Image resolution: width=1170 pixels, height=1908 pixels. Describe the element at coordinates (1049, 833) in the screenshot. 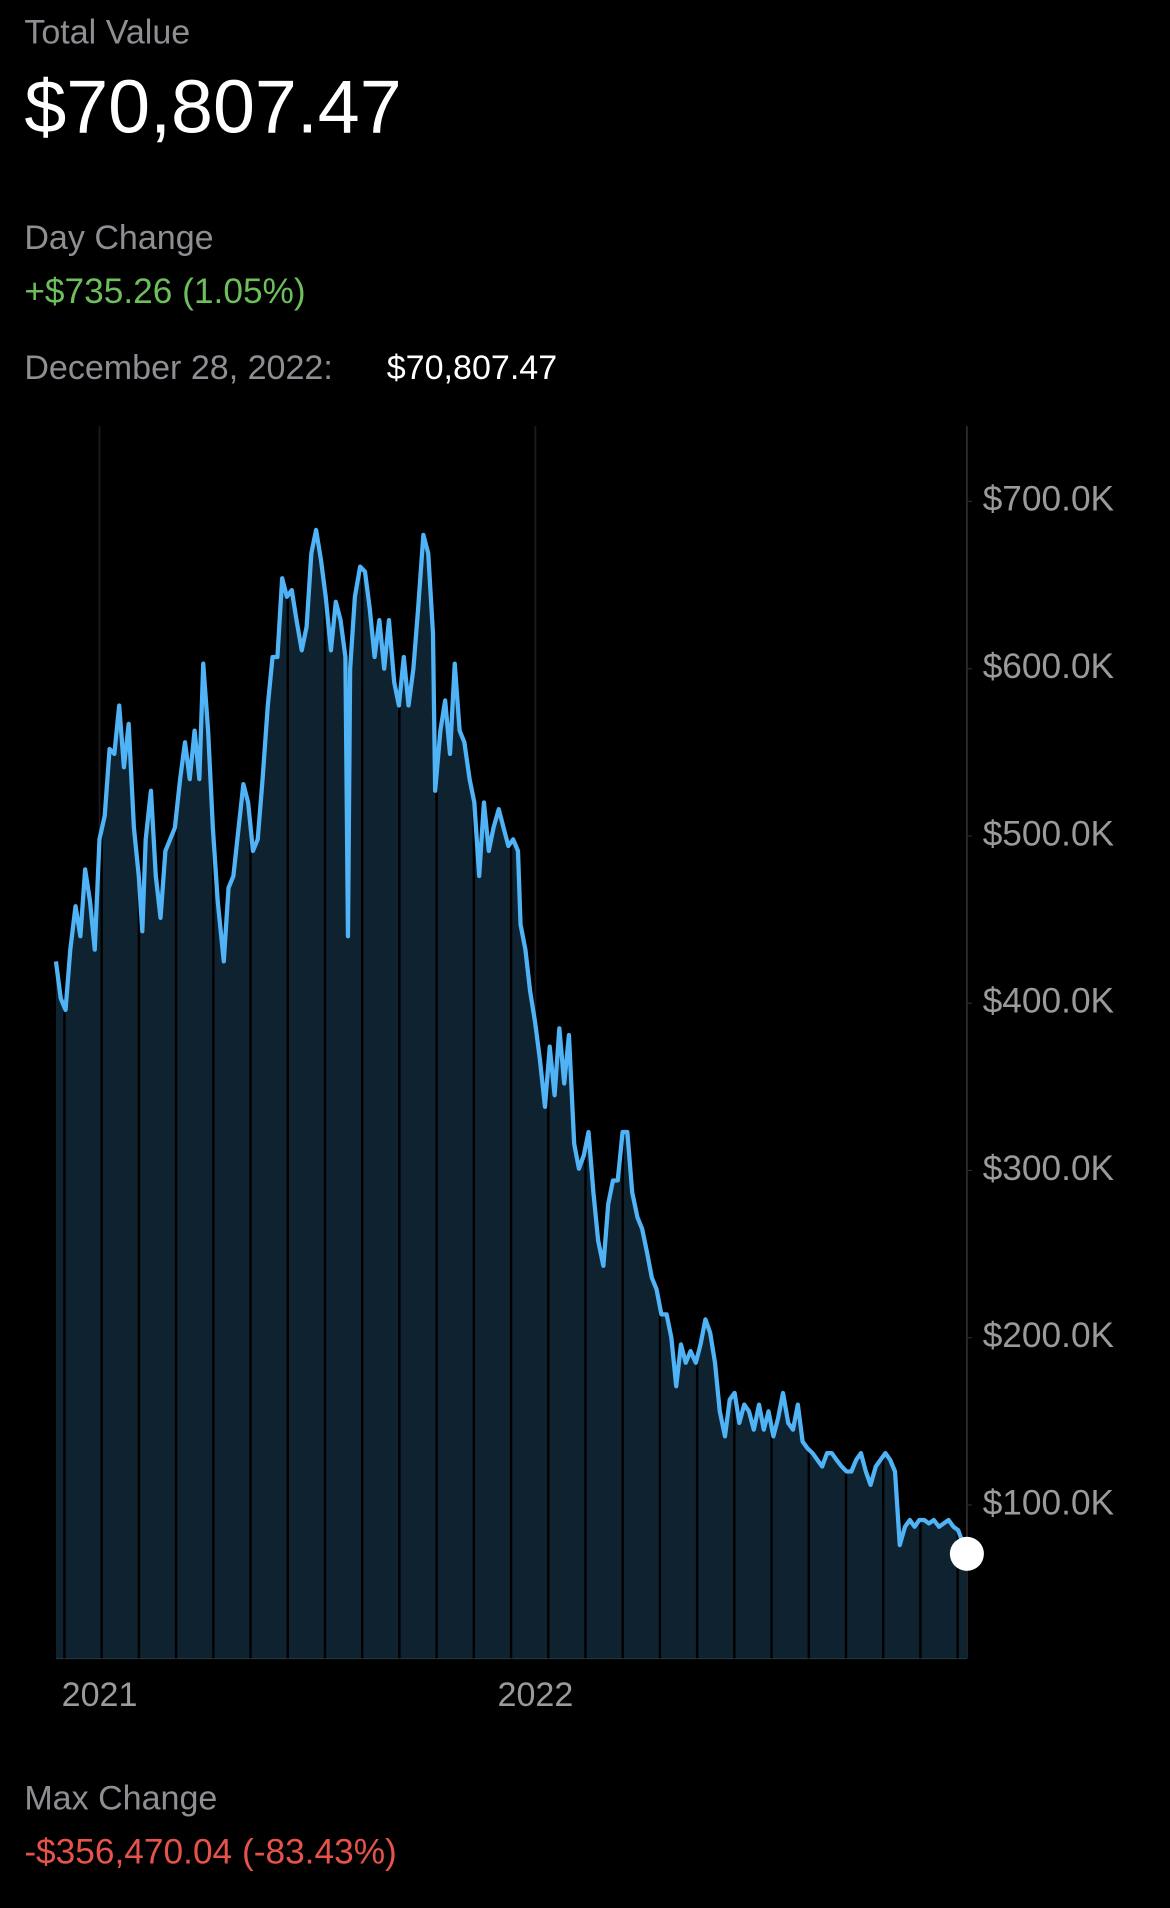

I see `y-tick-label: $500.0K` at that location.